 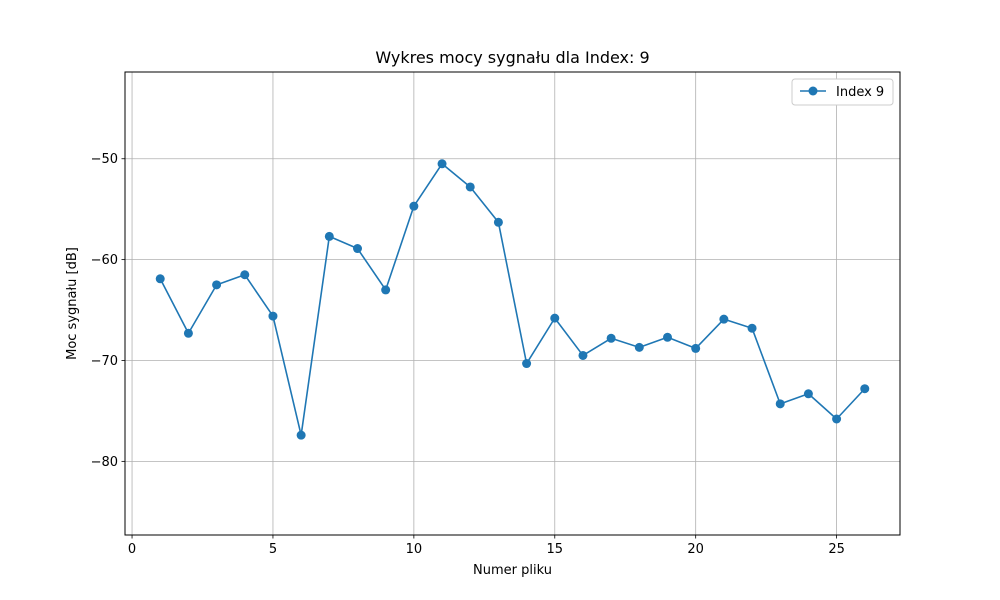 I want to click on legend-box, so click(x=842, y=92).